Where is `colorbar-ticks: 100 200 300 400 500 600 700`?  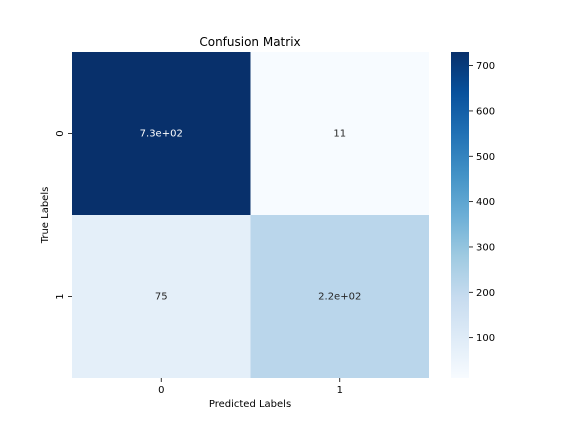 colorbar-ticks: 100 200 300 400 500 600 700 is located at coordinates (482, 202).